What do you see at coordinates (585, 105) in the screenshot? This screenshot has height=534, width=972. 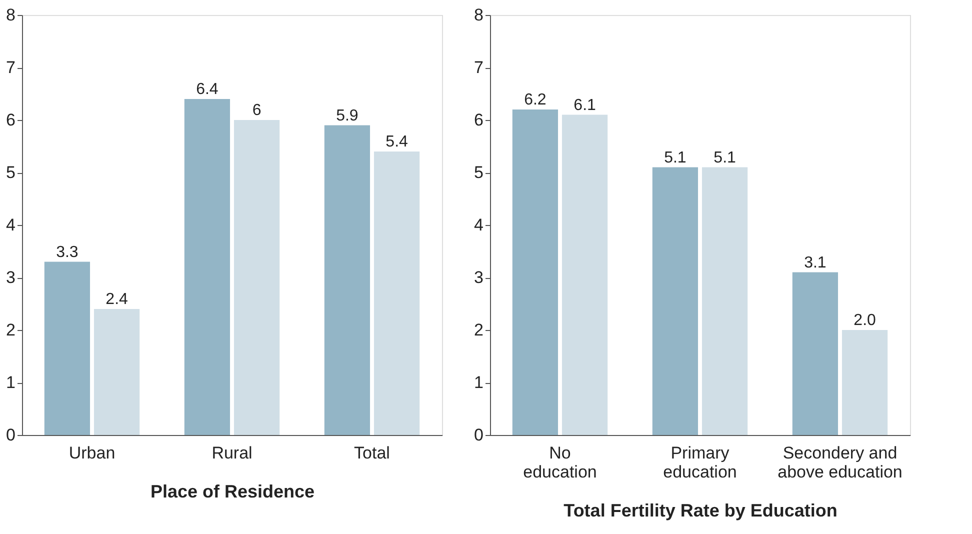 I see `data-label: 6.1` at bounding box center [585, 105].